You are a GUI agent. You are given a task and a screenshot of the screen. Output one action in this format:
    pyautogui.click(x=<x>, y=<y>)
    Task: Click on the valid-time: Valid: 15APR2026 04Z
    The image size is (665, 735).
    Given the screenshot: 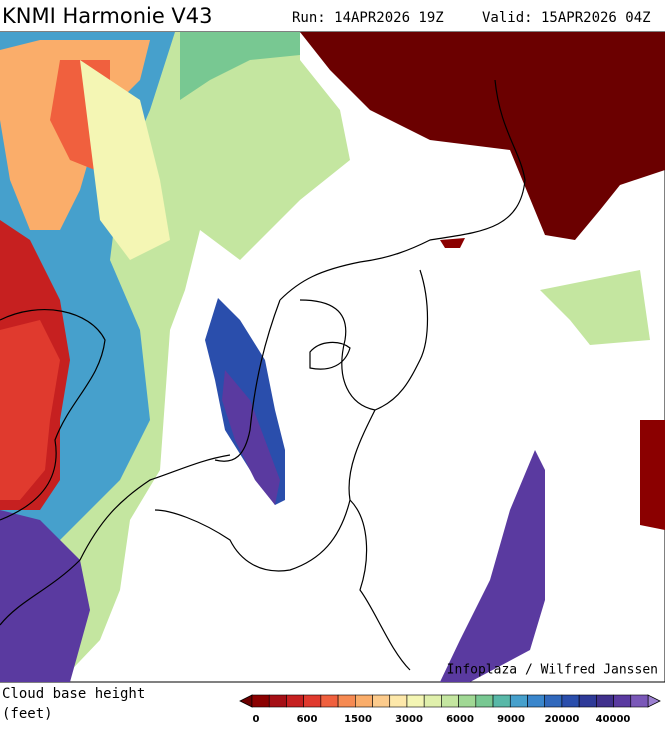 What is the action you would take?
    pyautogui.click(x=566, y=18)
    